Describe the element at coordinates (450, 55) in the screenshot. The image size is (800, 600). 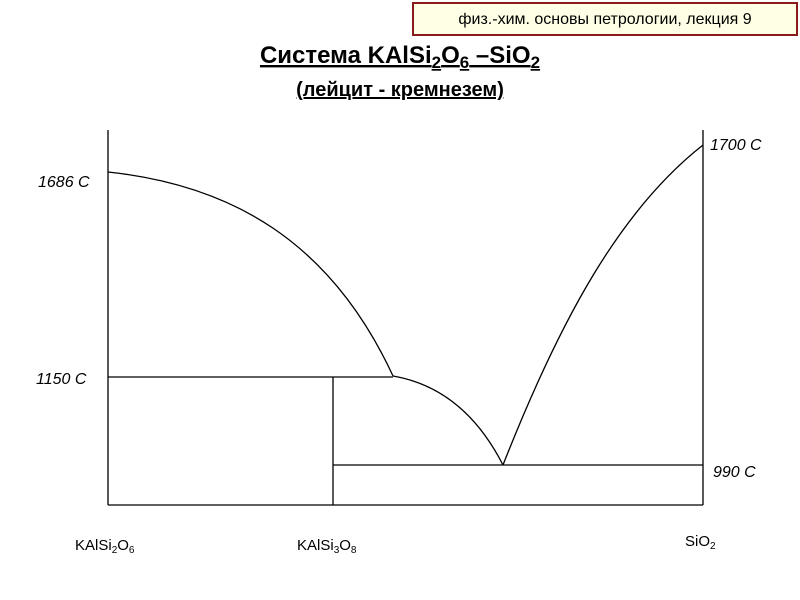
I see `title-part: O` at that location.